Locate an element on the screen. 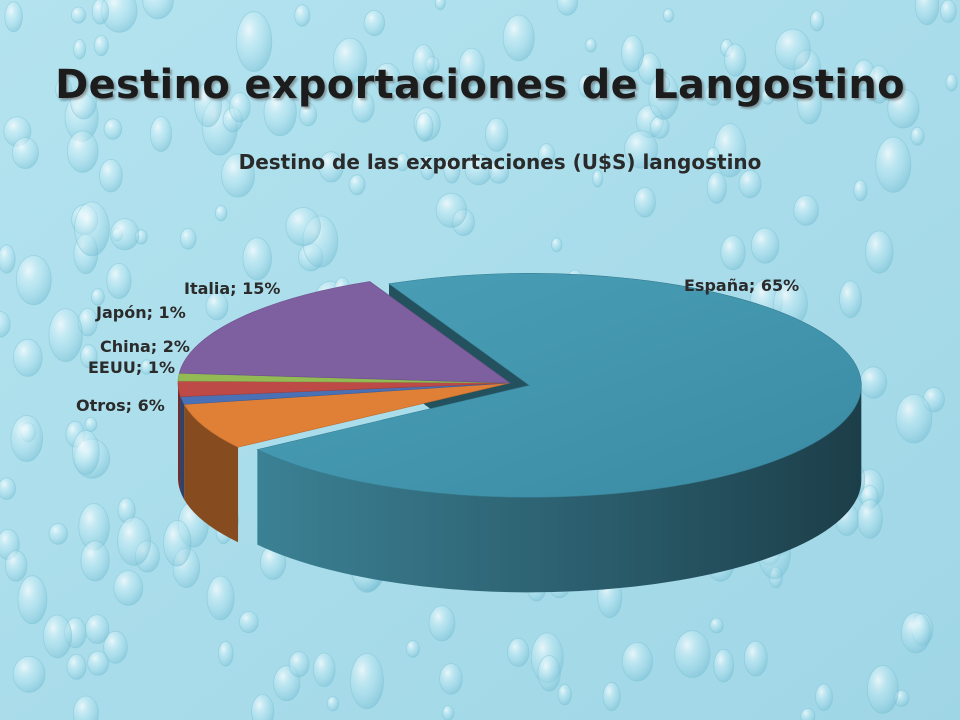 The image size is (960, 720). pie-slice-otros-side is located at coordinates (211, 473).